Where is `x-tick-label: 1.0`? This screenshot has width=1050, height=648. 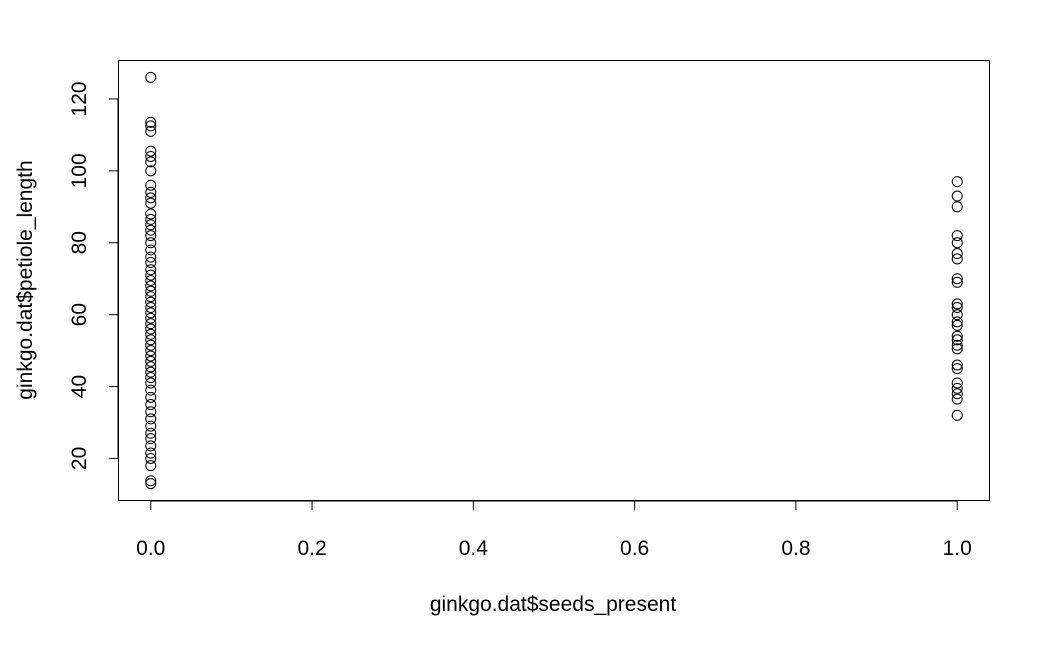
x-tick-label: 1.0 is located at coordinates (957, 548).